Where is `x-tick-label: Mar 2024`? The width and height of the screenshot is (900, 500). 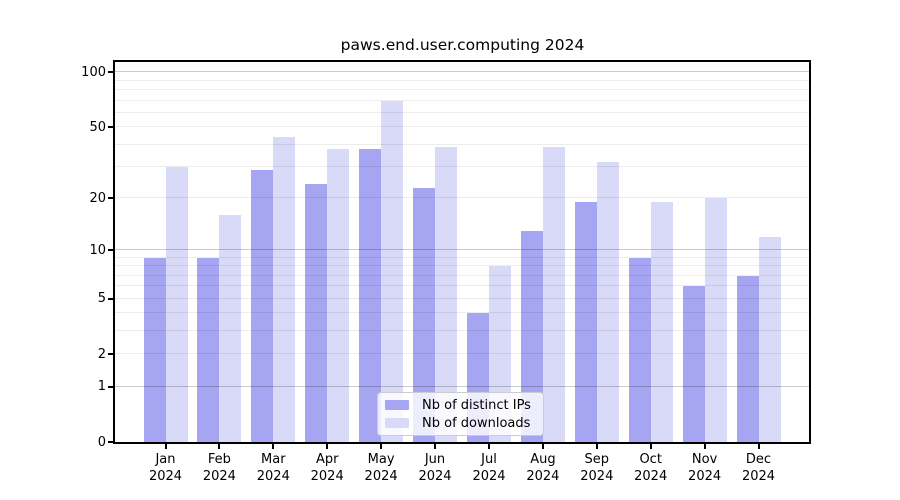
x-tick-label: Mar 2024 is located at coordinates (273, 468).